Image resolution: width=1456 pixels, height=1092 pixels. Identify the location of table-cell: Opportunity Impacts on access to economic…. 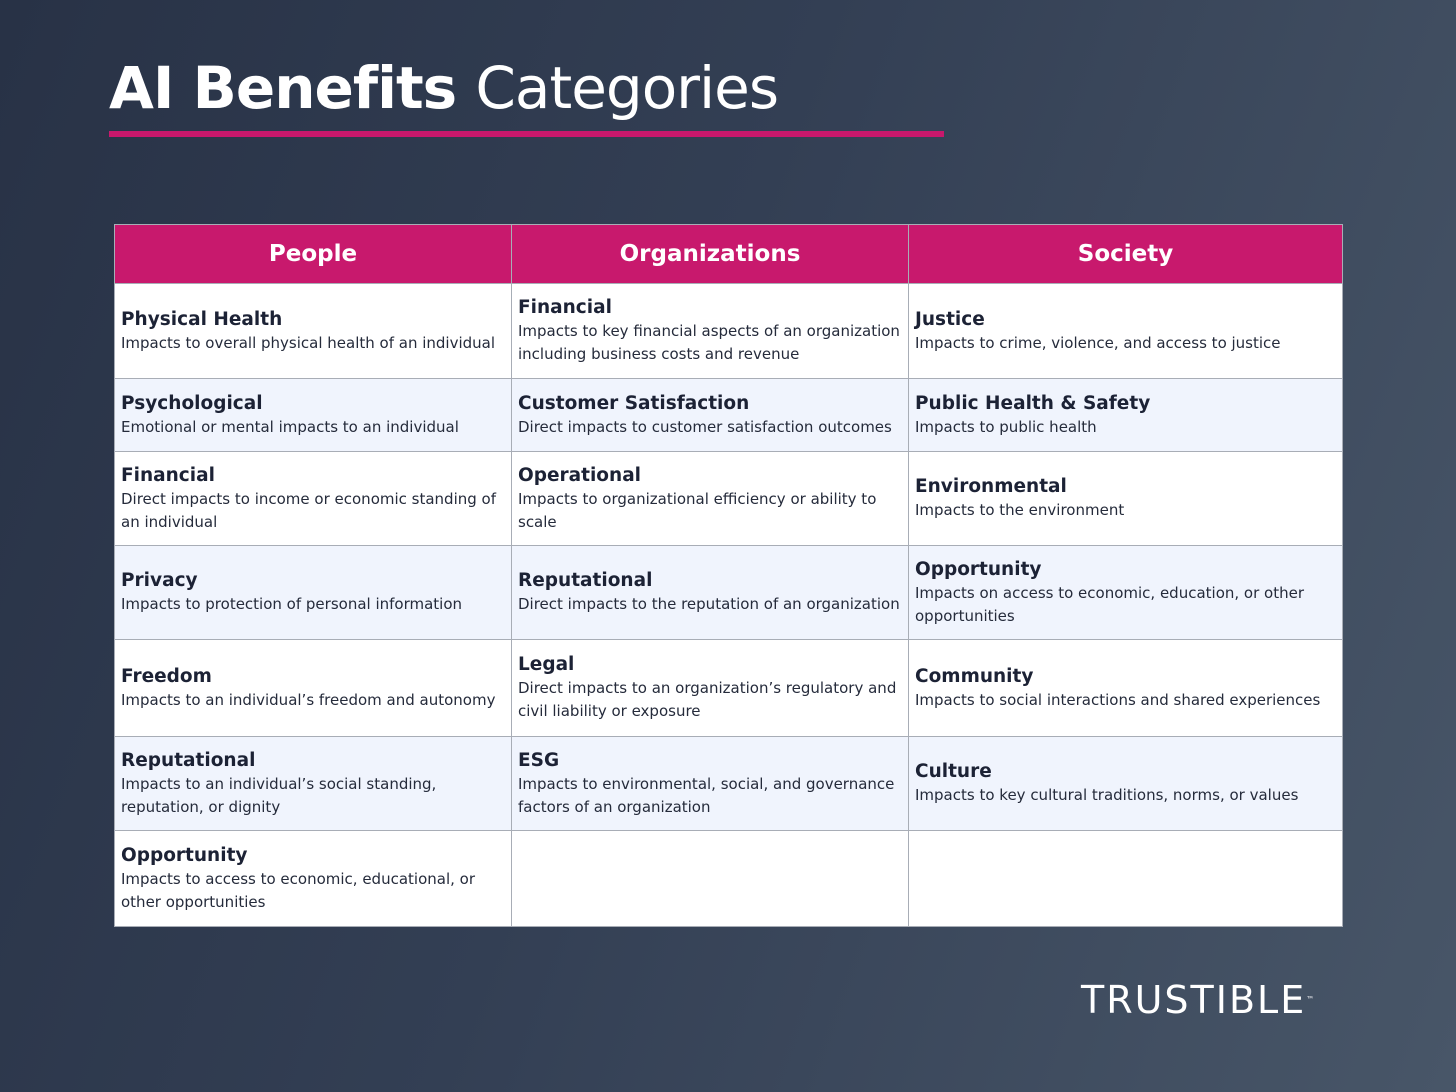
(1125, 592).